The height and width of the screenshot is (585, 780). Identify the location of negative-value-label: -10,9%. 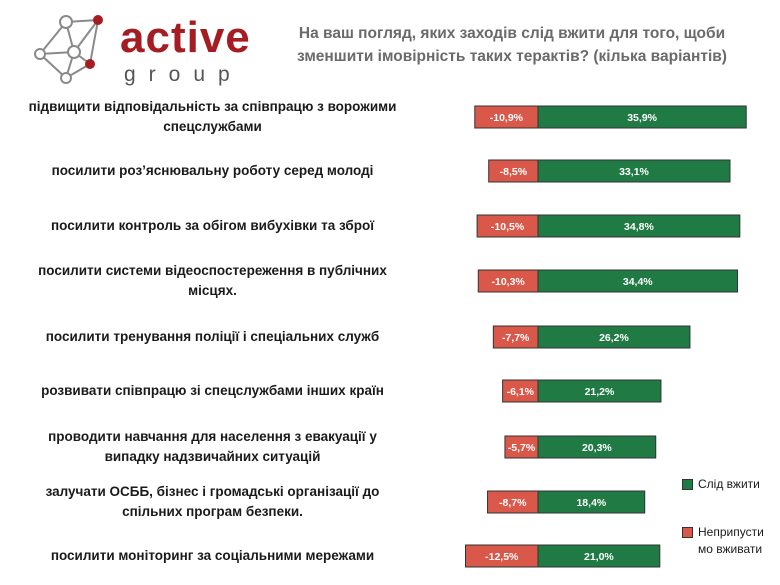
(507, 118).